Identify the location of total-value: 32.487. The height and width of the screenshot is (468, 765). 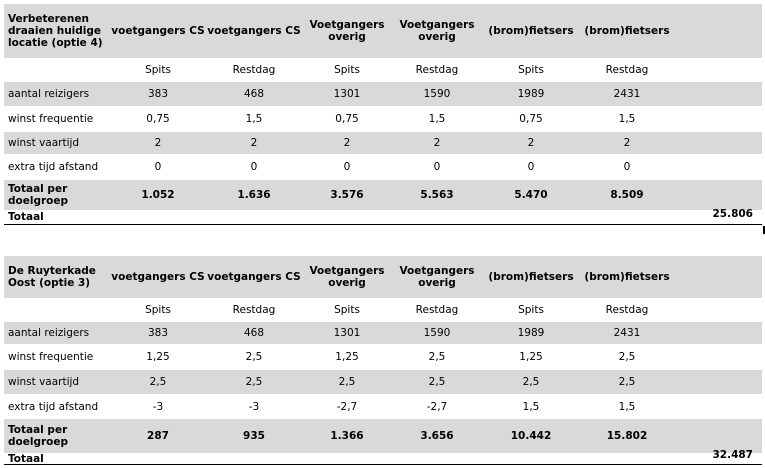
(732, 455).